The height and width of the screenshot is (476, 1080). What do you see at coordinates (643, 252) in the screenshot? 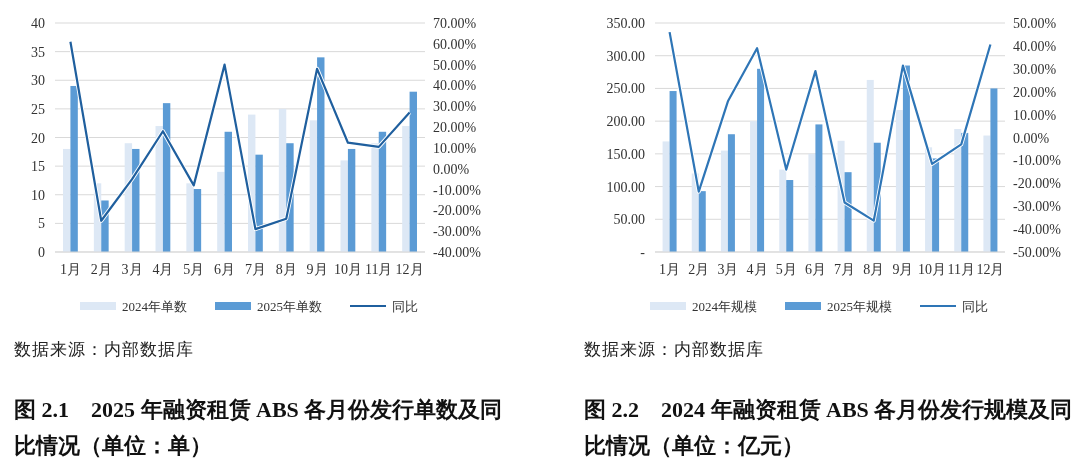
I see `y-tick-label: -` at bounding box center [643, 252].